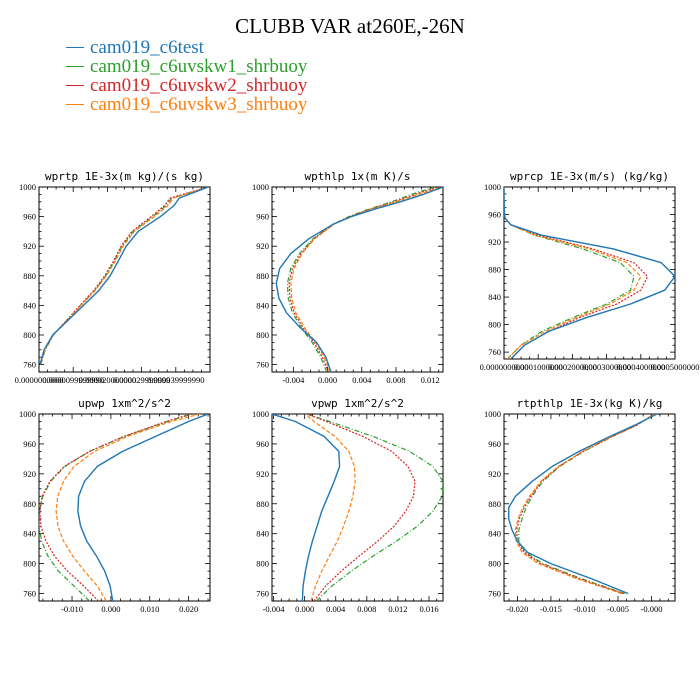  What do you see at coordinates (188, 609) in the screenshot?
I see `x-tick-label: 0.020` at bounding box center [188, 609].